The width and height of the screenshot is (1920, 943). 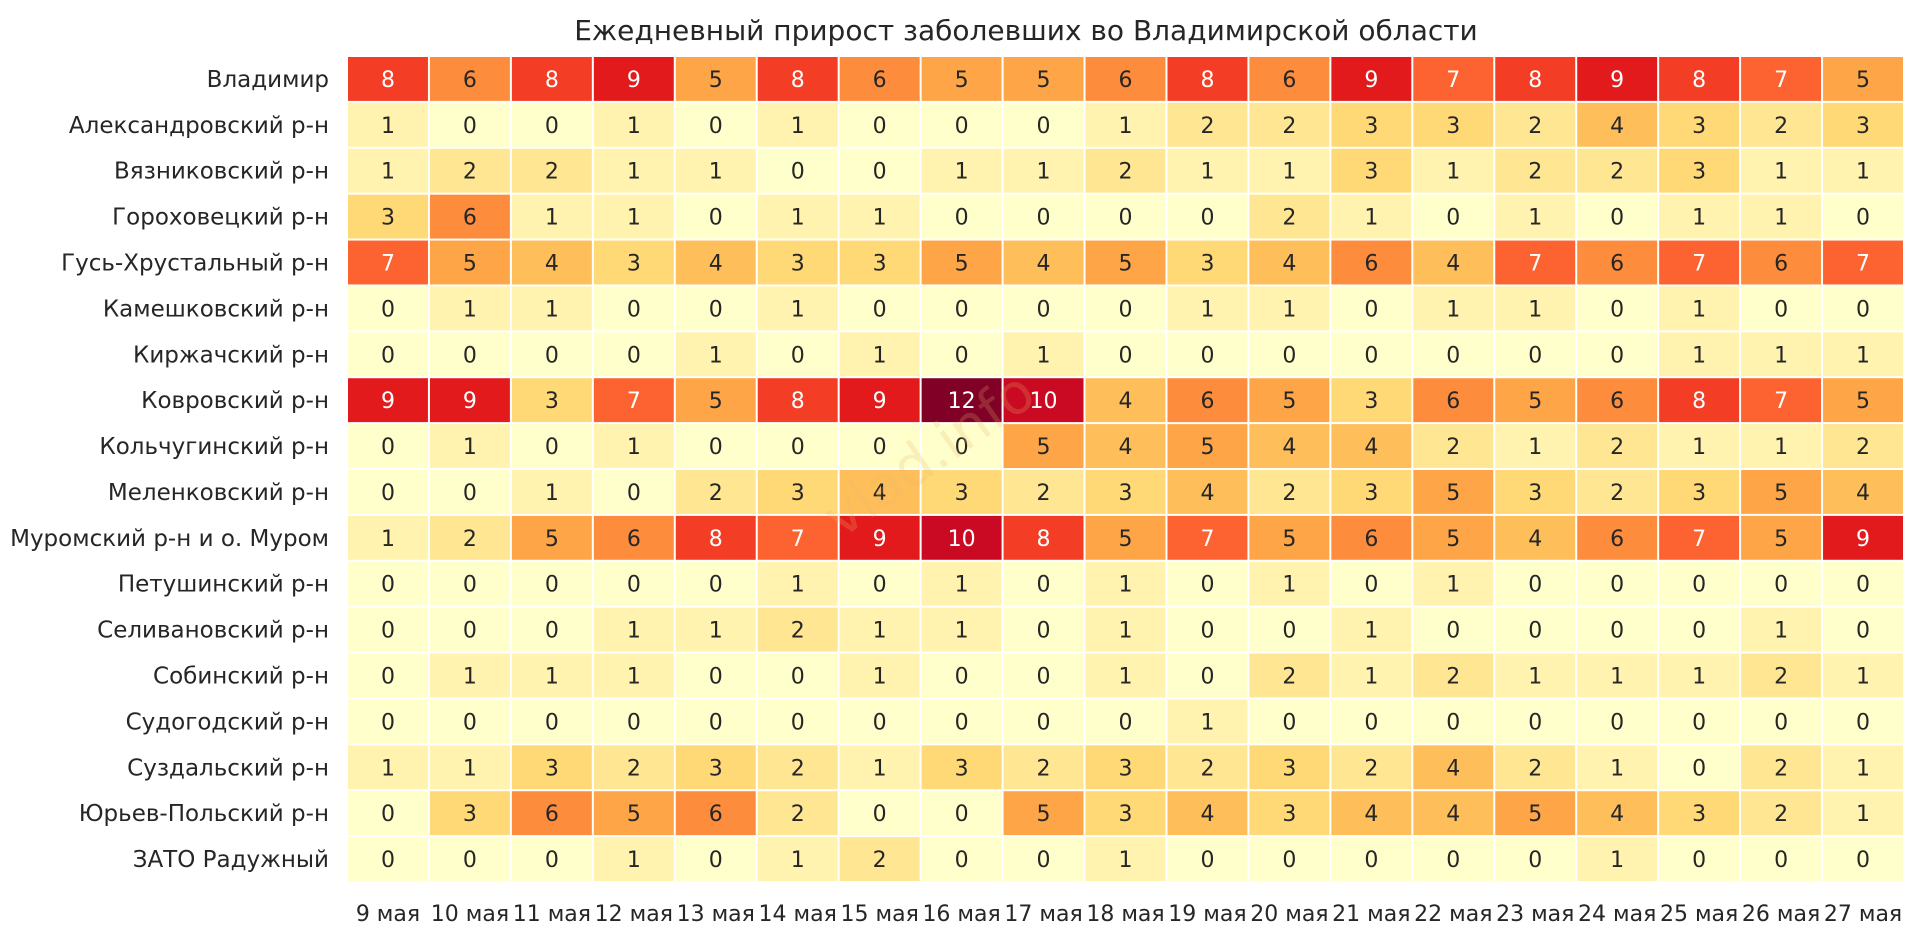 I want to click on cell-value-label: 4, so click(x=1453, y=814).